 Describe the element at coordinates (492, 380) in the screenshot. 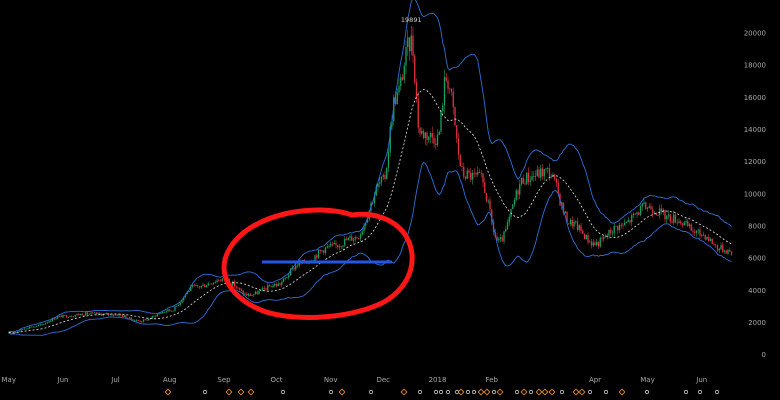

I see `x-tick-label: Feb` at that location.